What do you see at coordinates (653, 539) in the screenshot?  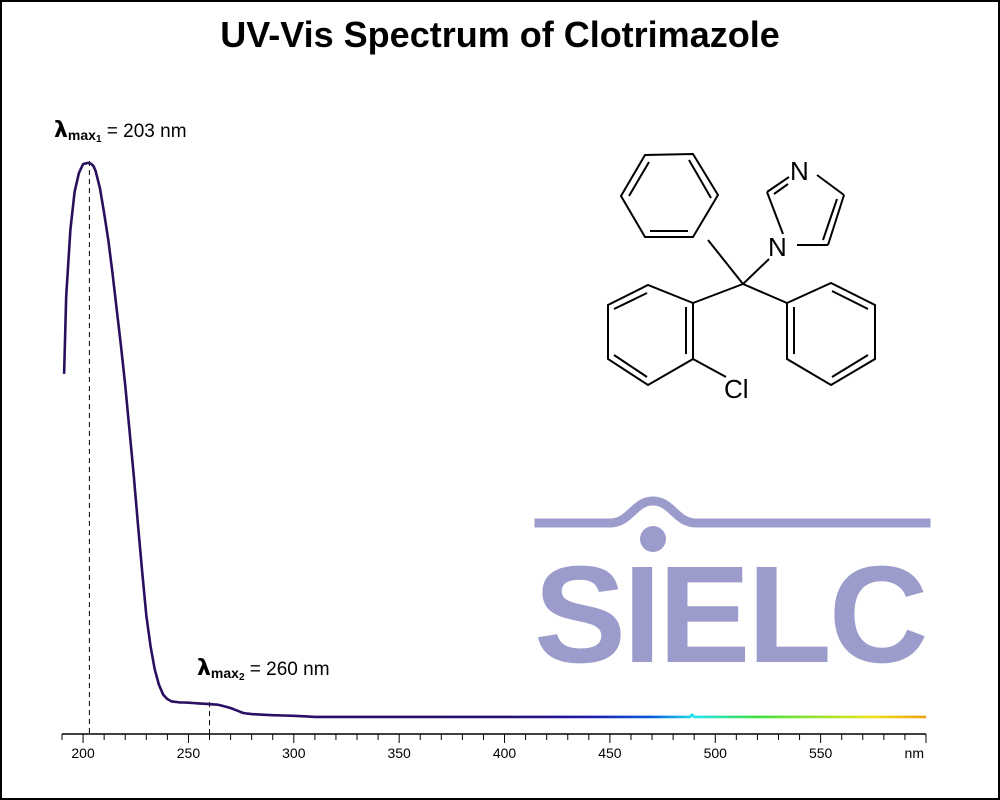 I see `logo-dot` at bounding box center [653, 539].